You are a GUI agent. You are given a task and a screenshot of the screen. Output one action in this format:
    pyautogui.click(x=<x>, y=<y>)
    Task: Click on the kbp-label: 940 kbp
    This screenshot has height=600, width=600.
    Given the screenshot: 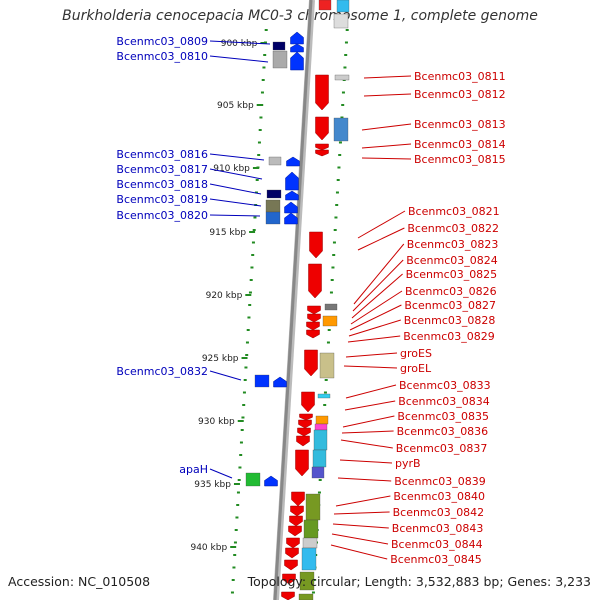 What is the action you would take?
    pyautogui.click(x=208, y=548)
    